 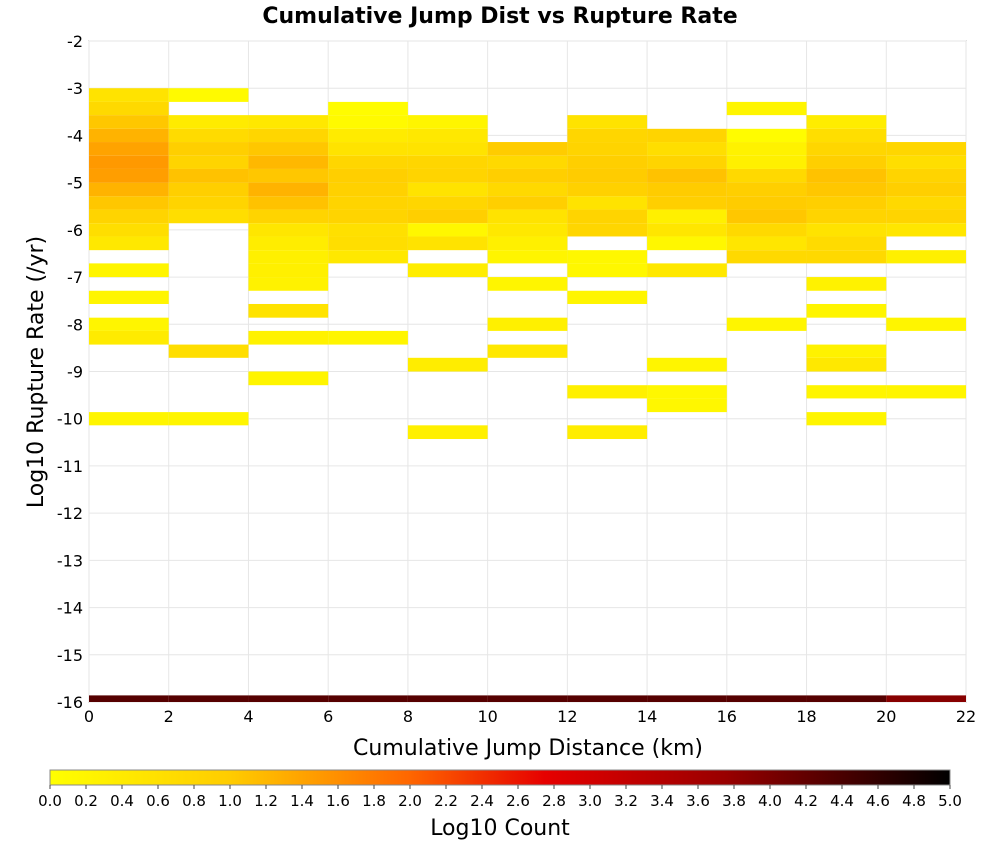 What do you see at coordinates (590, 801) in the screenshot?
I see `colorbar-tick-label: 3.0` at bounding box center [590, 801].